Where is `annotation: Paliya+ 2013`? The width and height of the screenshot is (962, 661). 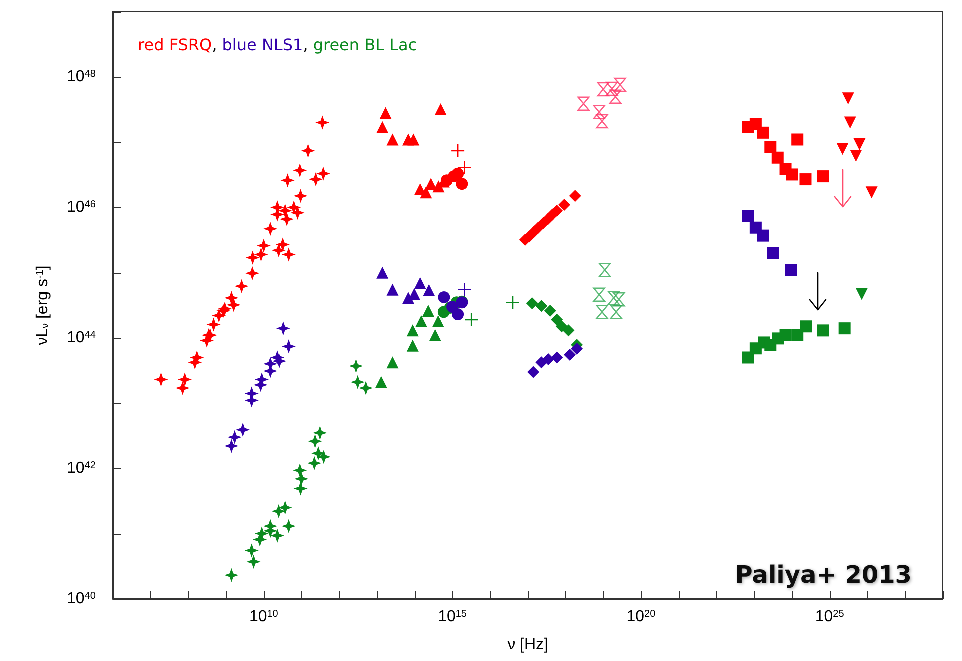
annotation: Paliya+ 2013 is located at coordinates (823, 575).